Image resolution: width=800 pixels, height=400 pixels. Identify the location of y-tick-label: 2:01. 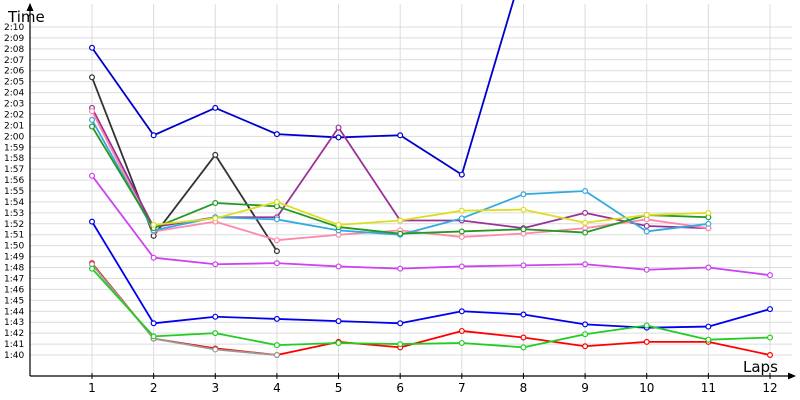
(14, 126).